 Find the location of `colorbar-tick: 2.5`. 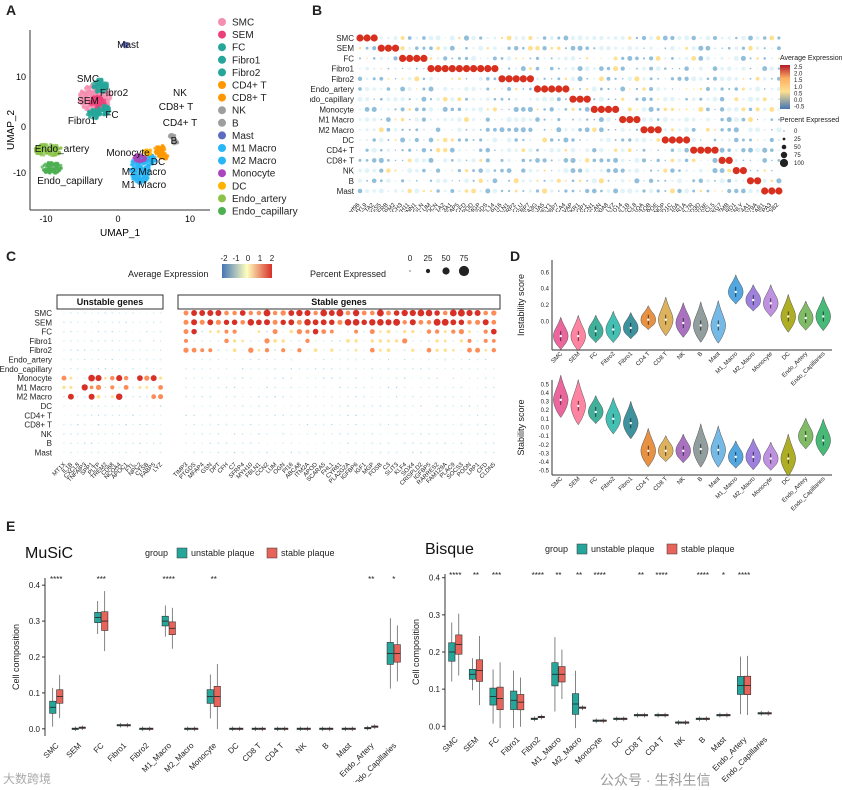

colorbar-tick: 2.5 is located at coordinates (798, 68).